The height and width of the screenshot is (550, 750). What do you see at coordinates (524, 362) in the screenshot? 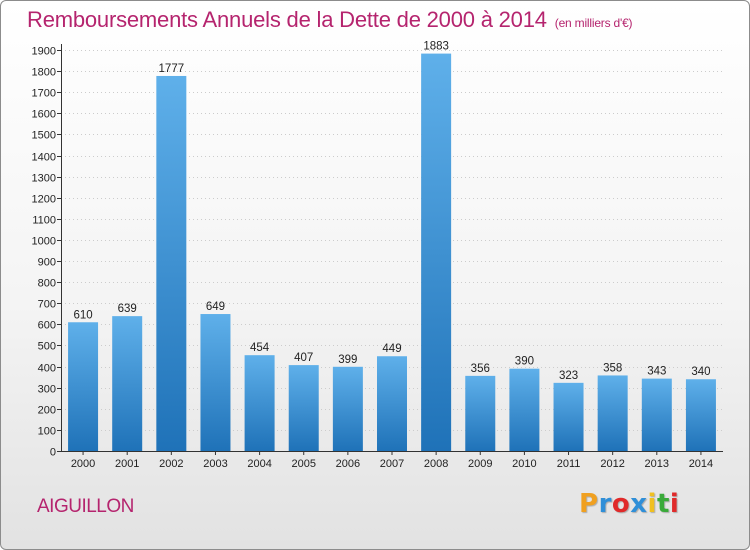
I see `bar-value-label: 390` at bounding box center [524, 362].